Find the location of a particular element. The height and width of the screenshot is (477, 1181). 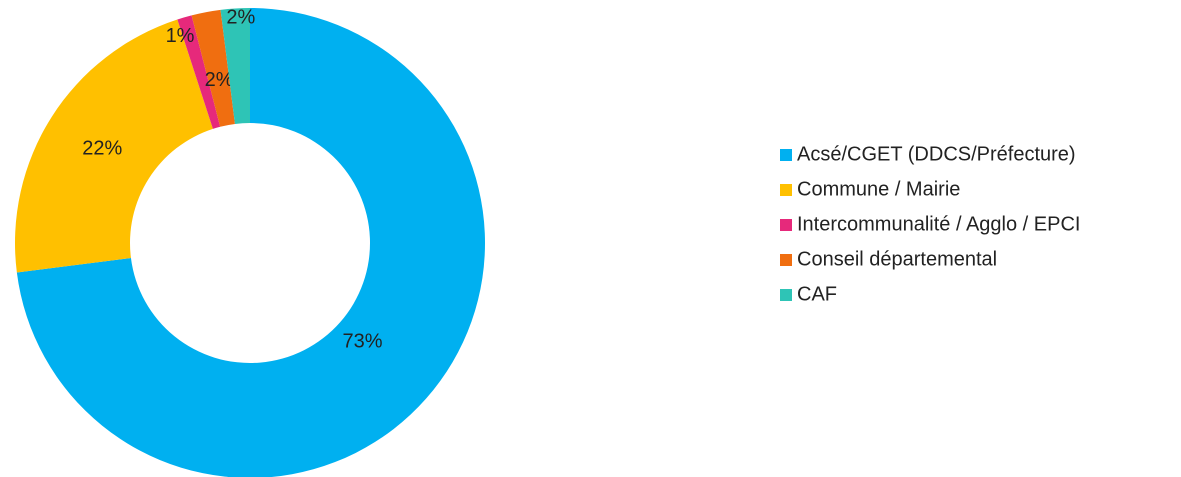

data-label: 22% is located at coordinates (102, 149).